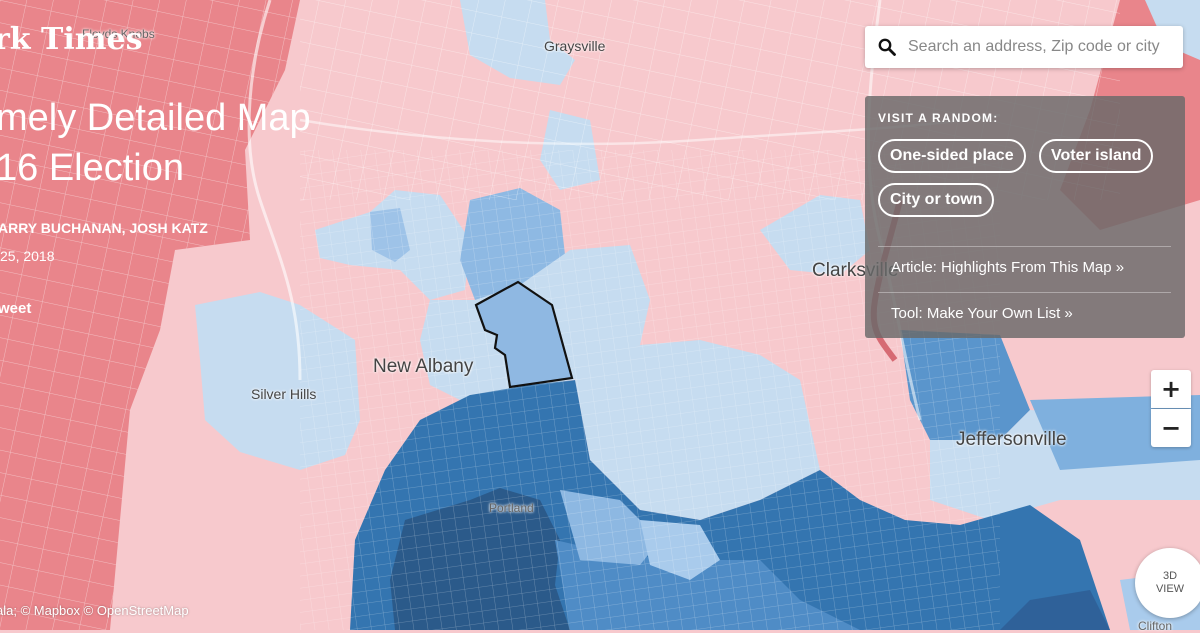 The height and width of the screenshot is (633, 1200). I want to click on voter-island-button: Voter island, so click(1096, 156).